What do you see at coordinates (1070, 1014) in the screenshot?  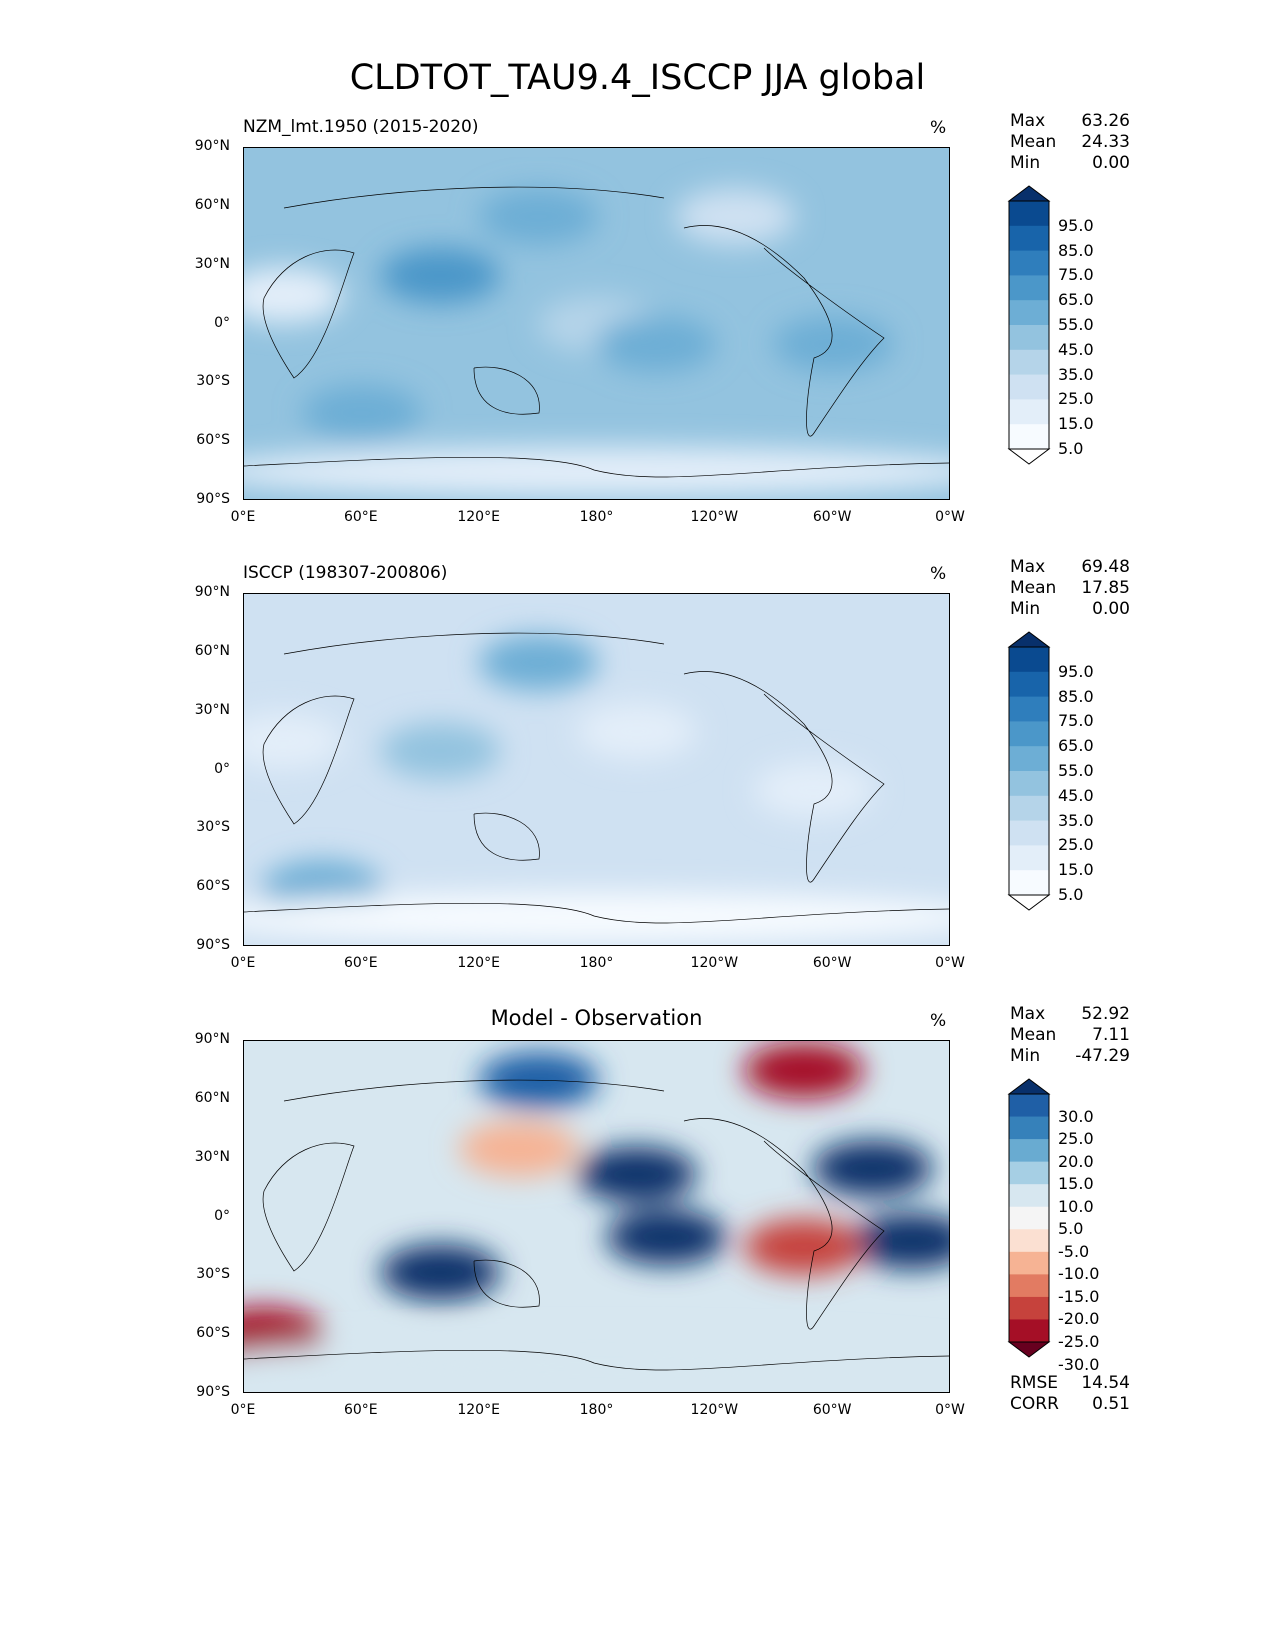 I see `stat-row: Max 52.92` at bounding box center [1070, 1014].